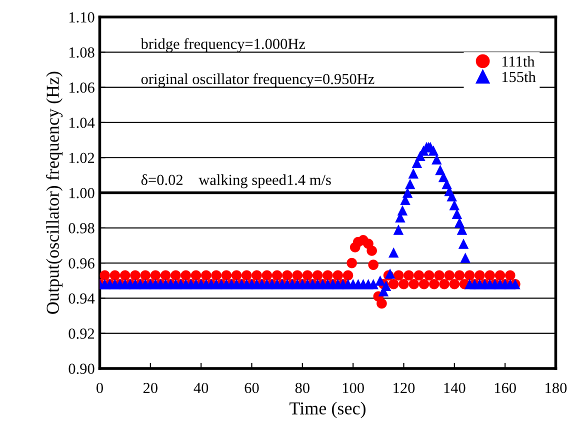 The image size is (570, 426). What do you see at coordinates (223, 45) in the screenshot?
I see `annotation: bridge frequency=1.000Hz` at bounding box center [223, 45].